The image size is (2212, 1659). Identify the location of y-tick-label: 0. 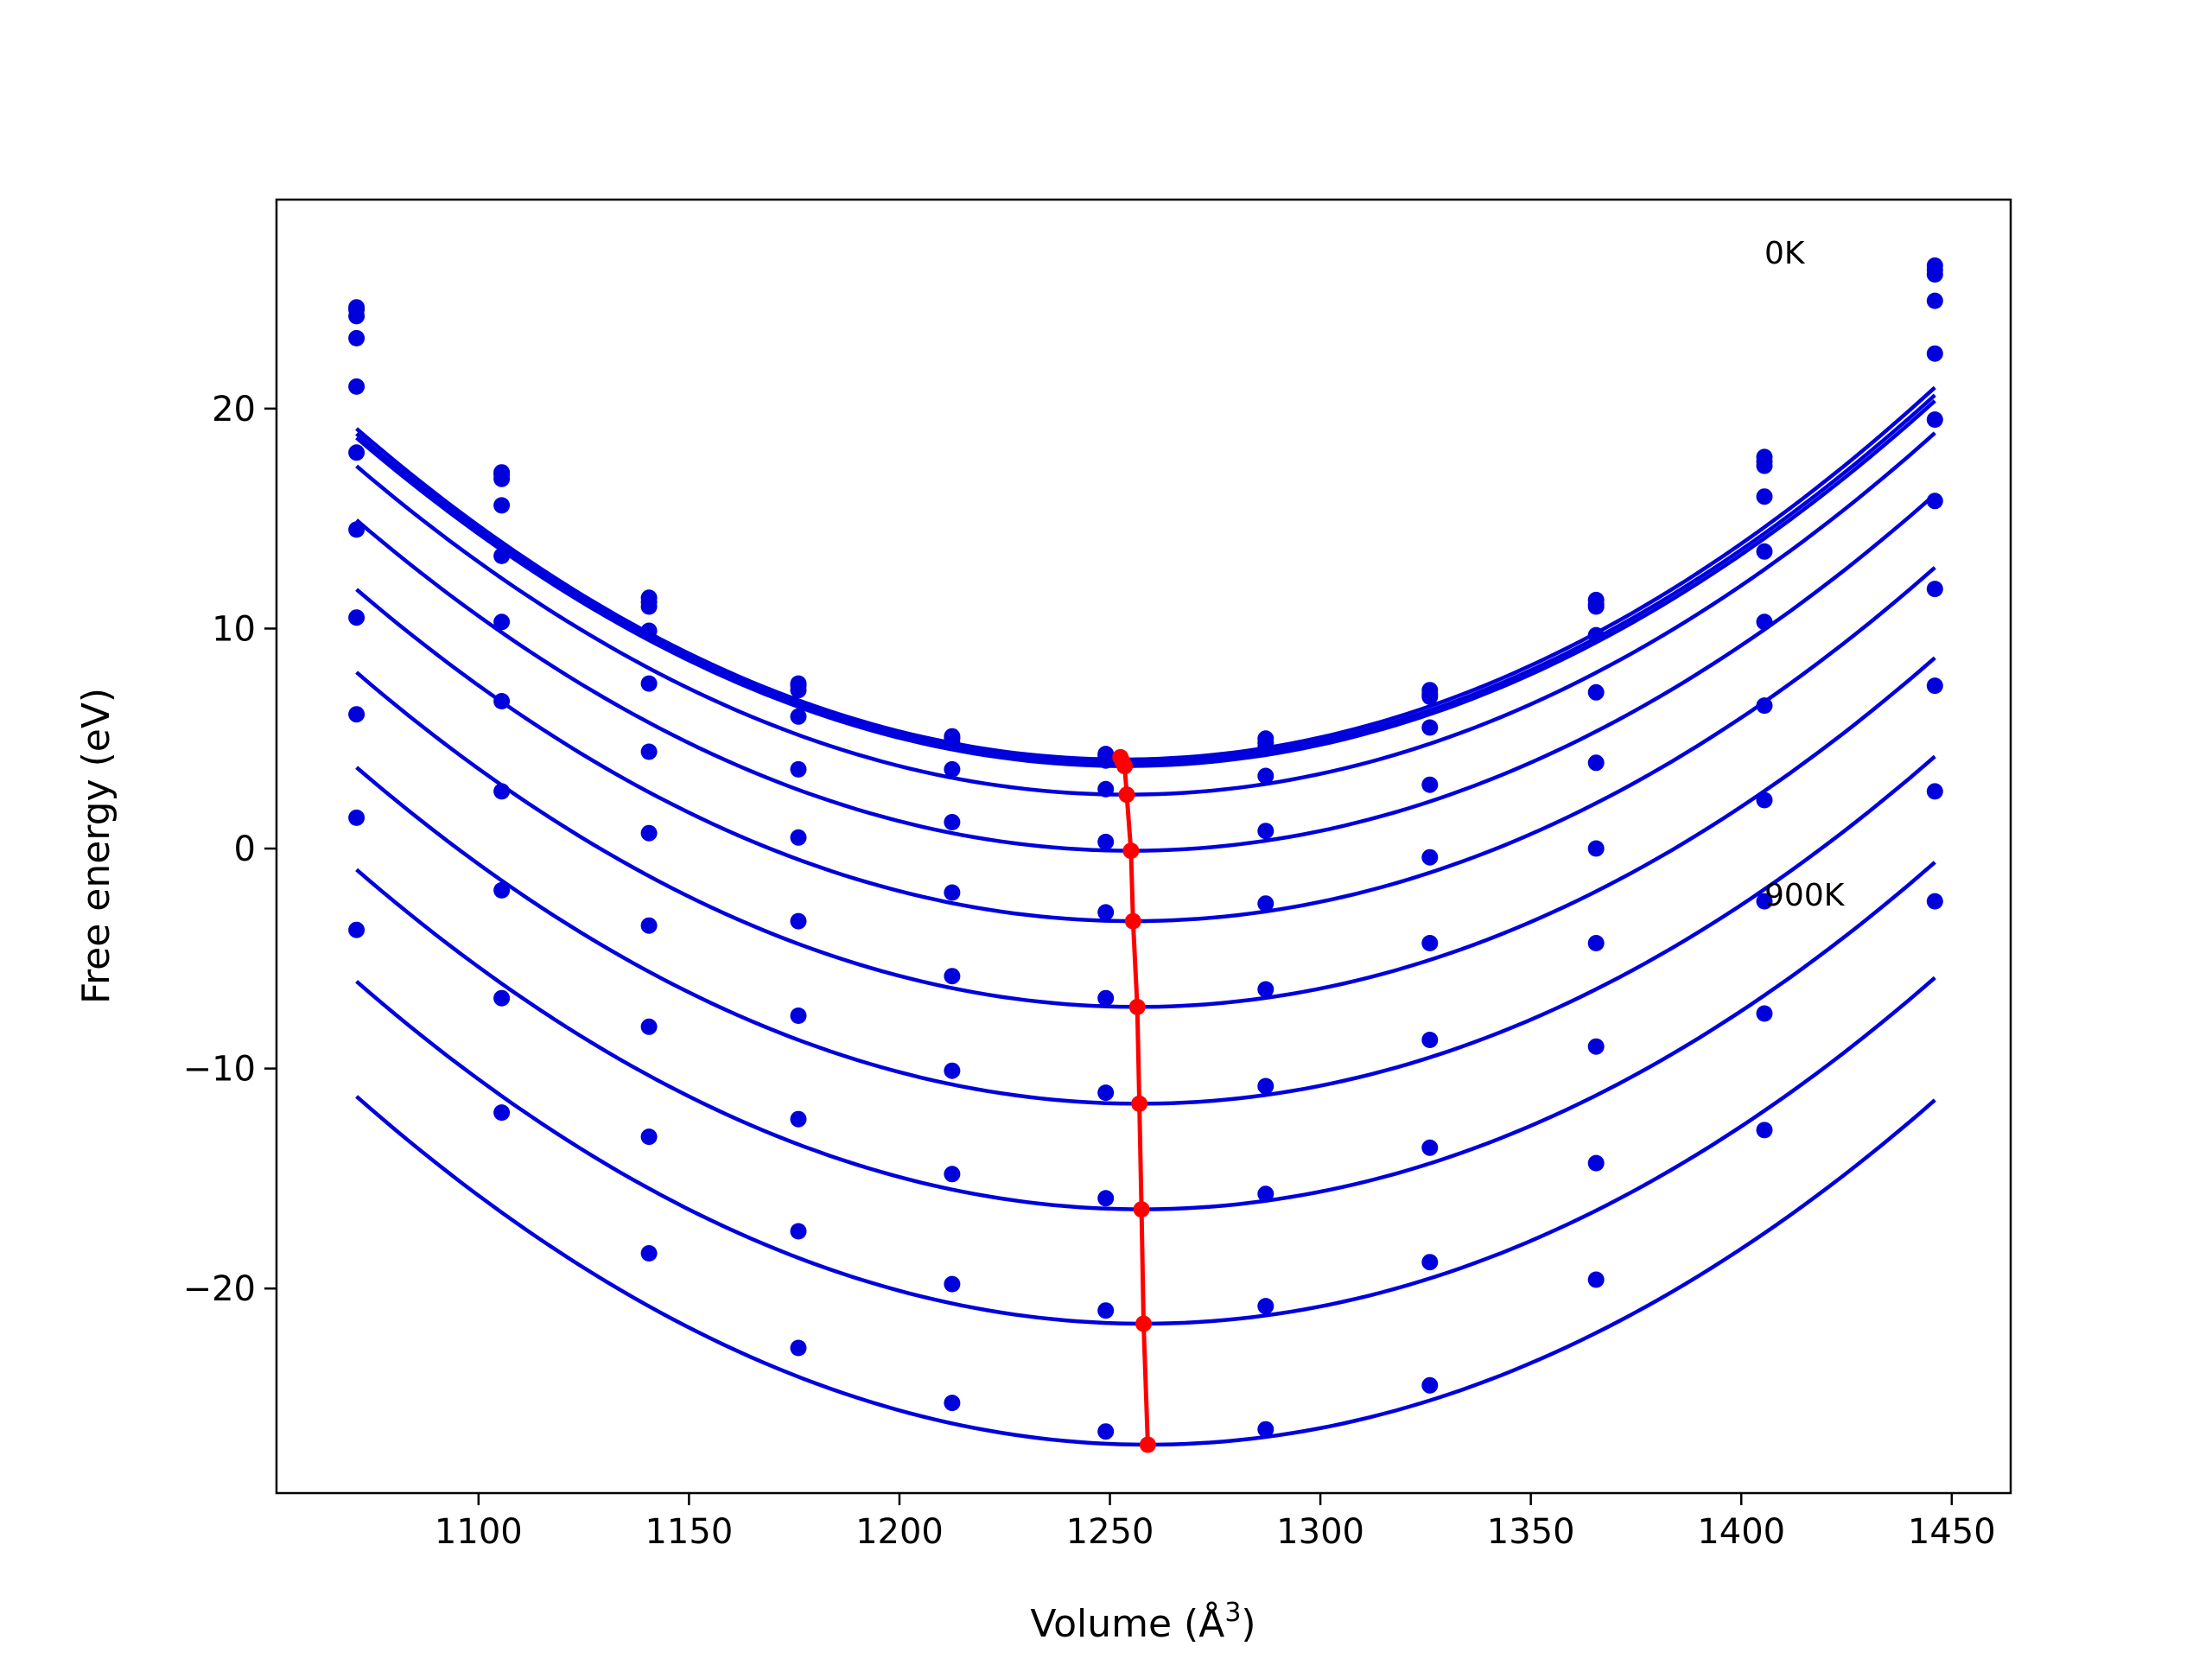
(245, 849).